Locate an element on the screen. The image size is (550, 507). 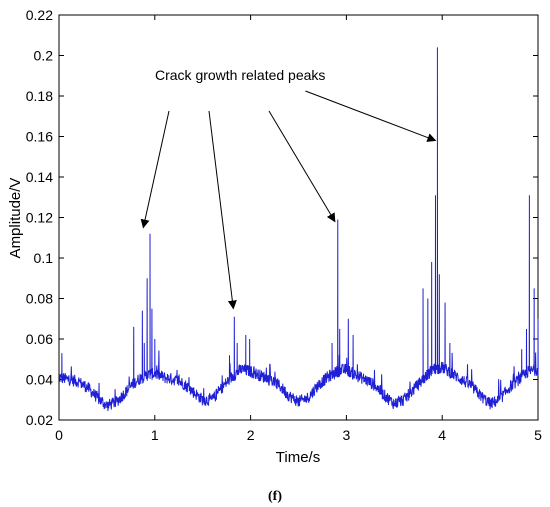
figure-caption: (f) is located at coordinates (275, 496).